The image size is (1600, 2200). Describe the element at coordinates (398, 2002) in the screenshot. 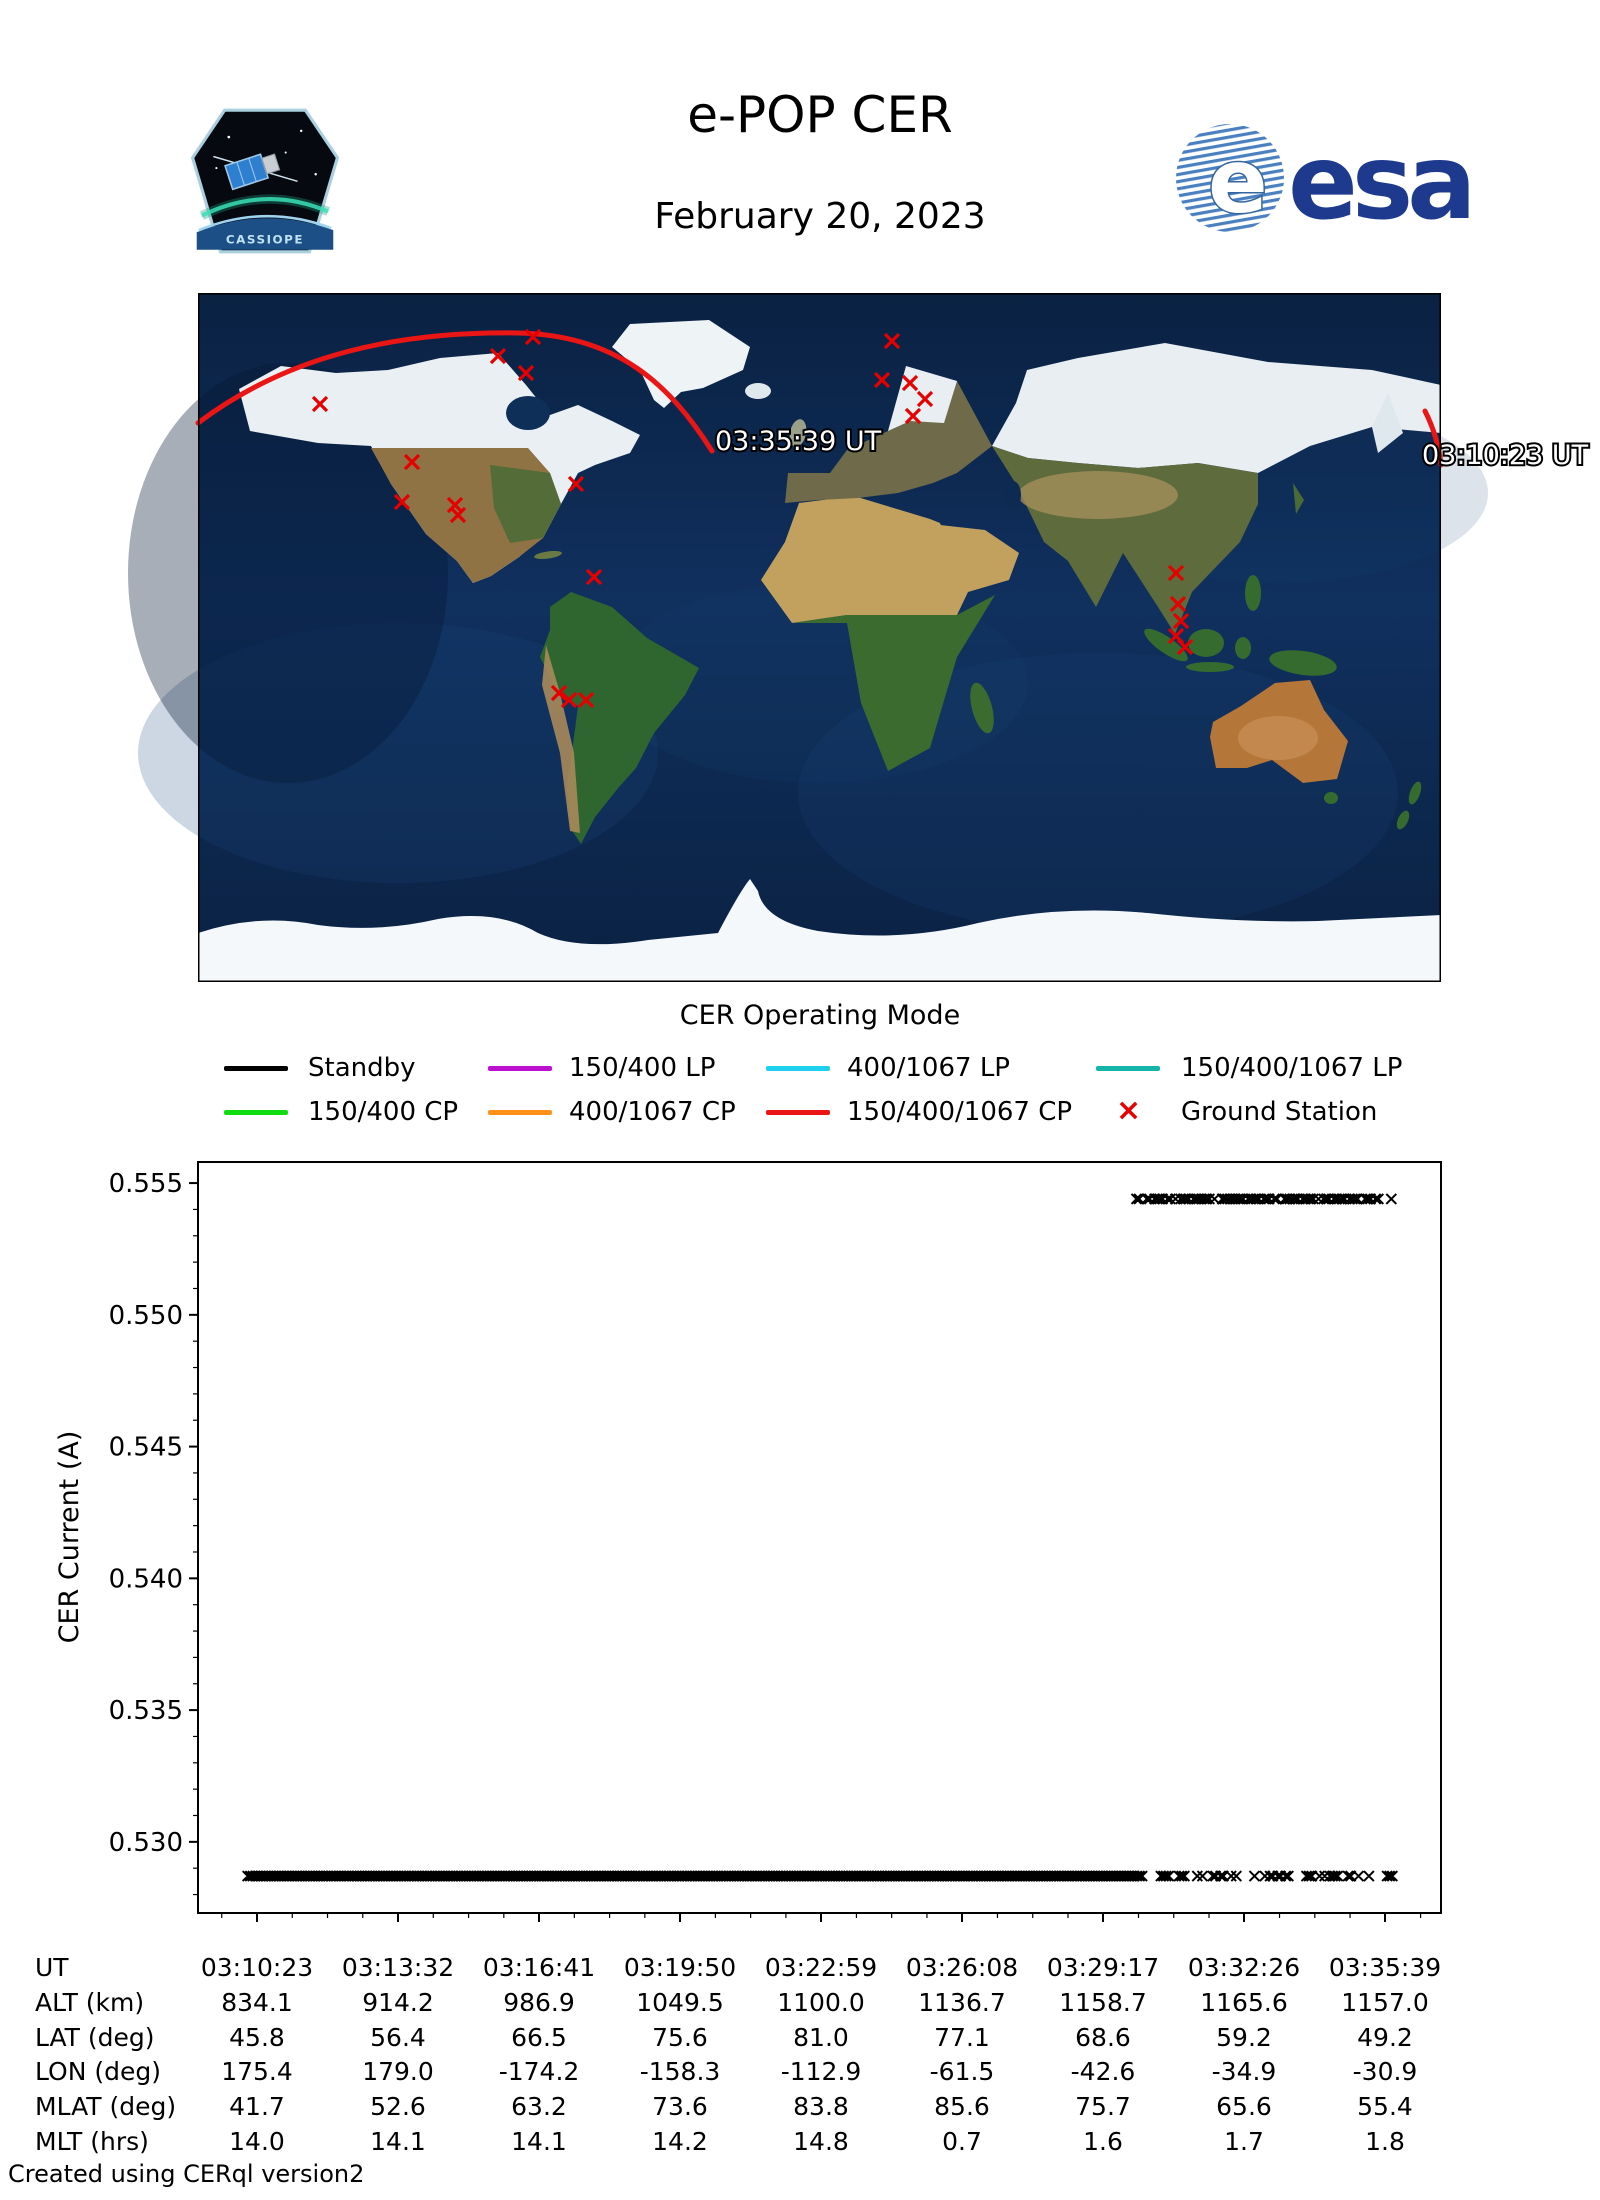

I see `table-cell: 914.2` at that location.